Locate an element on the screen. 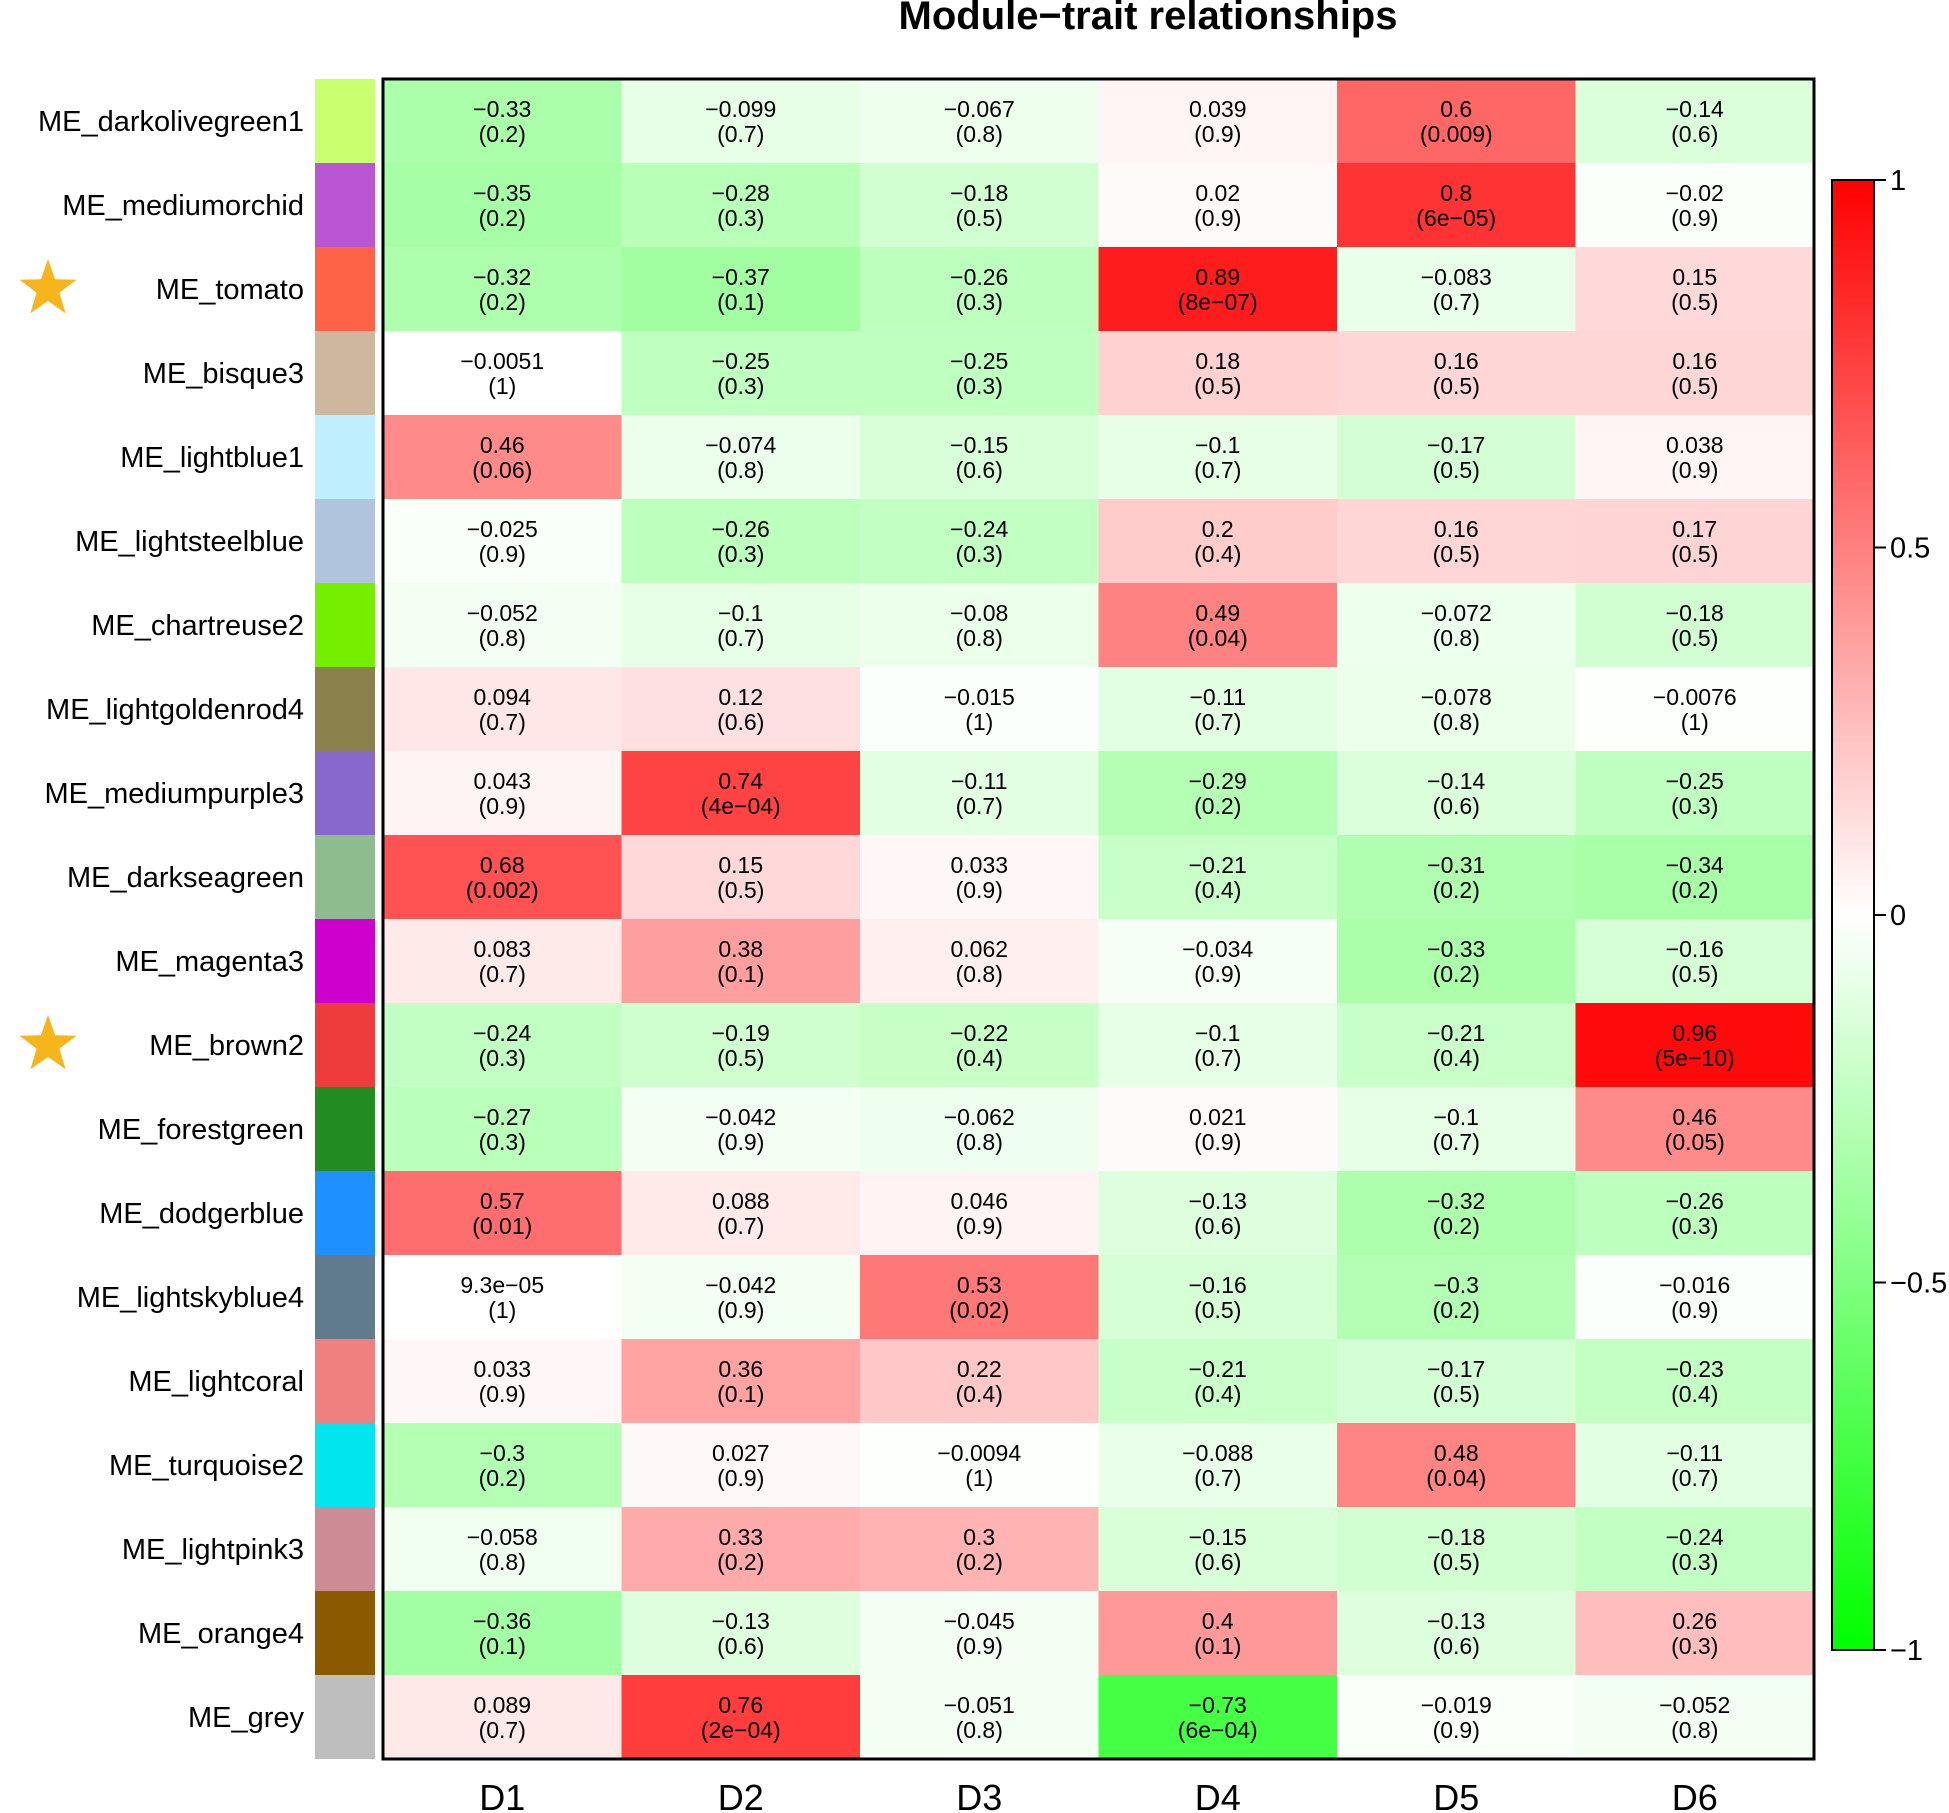 The height and width of the screenshot is (1813, 1949). cell-correlation: −0.13 is located at coordinates (1218, 1201).